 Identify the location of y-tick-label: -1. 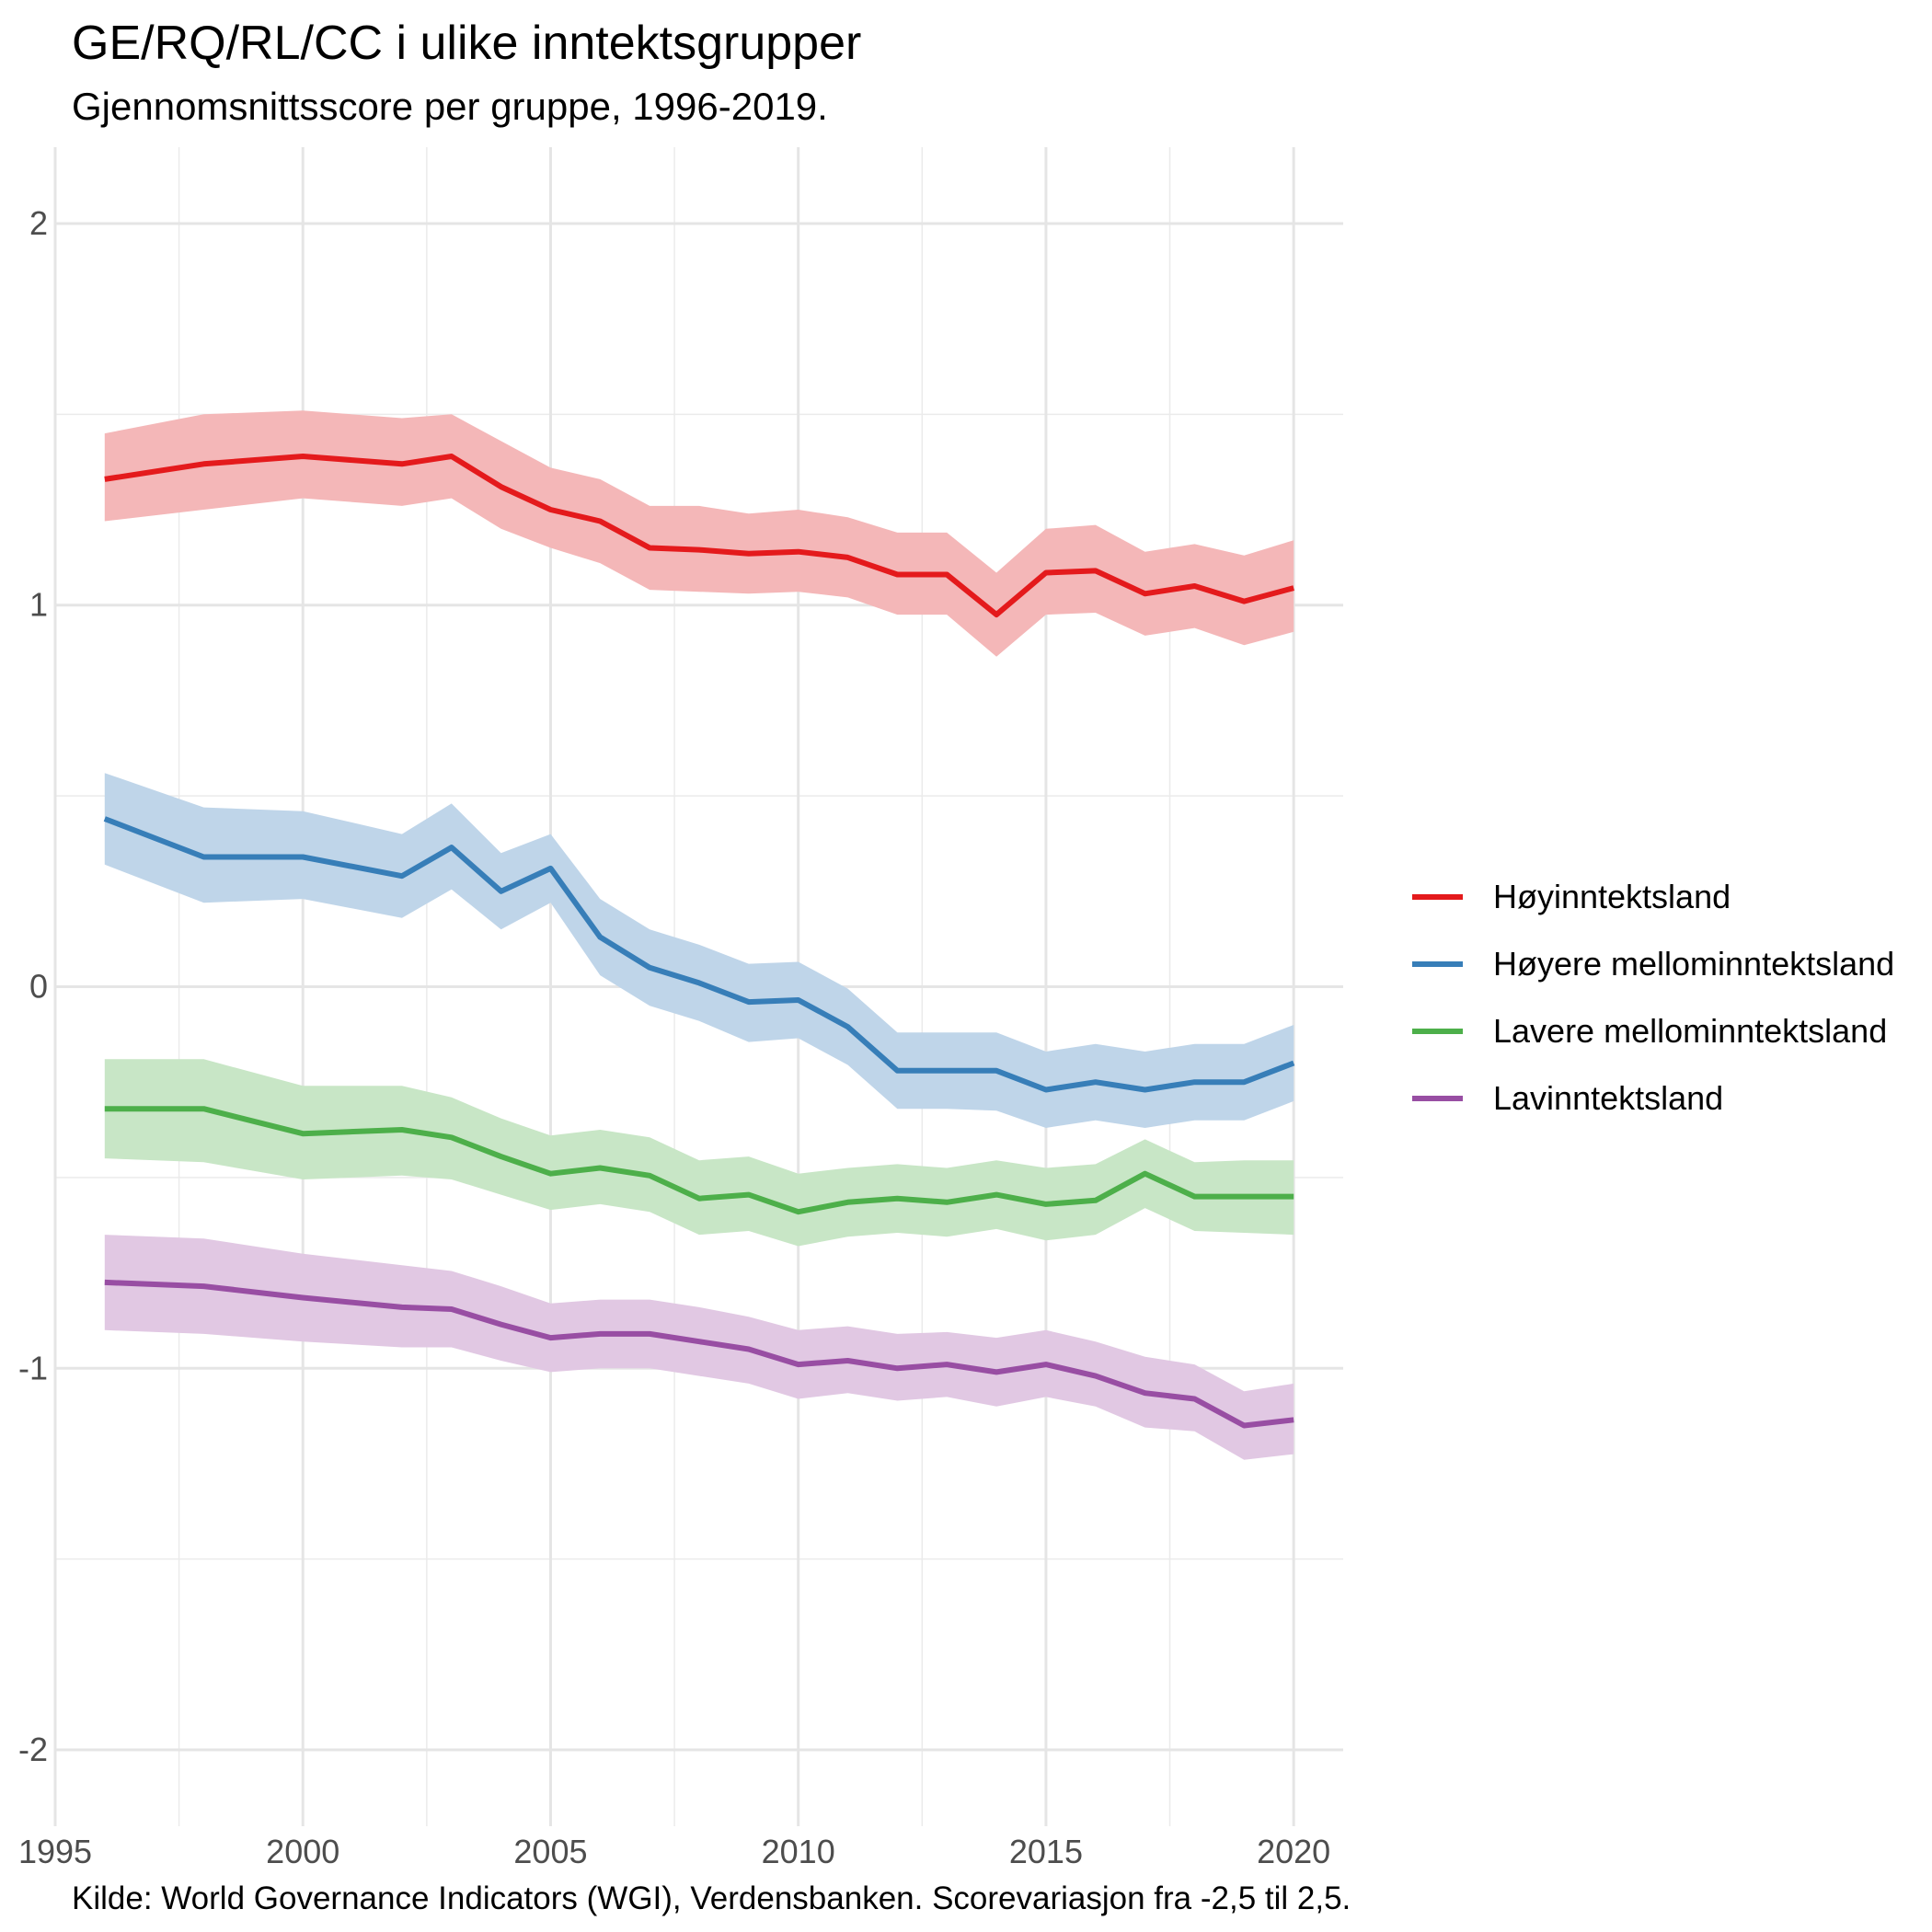
(33, 1367).